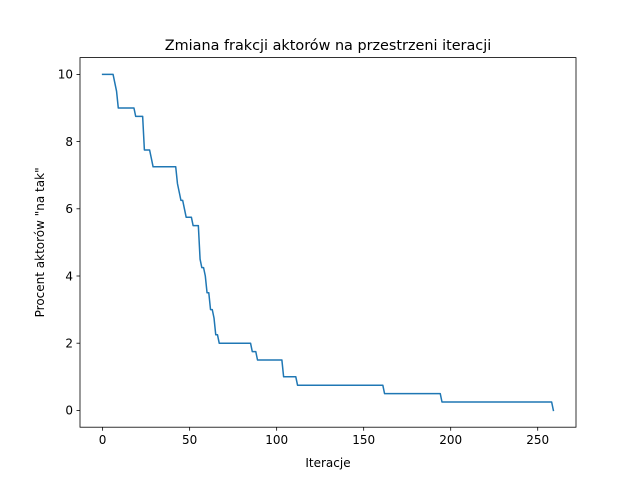 This screenshot has width=640, height=480. Describe the element at coordinates (69, 344) in the screenshot. I see `y-tick-label: 2` at that location.